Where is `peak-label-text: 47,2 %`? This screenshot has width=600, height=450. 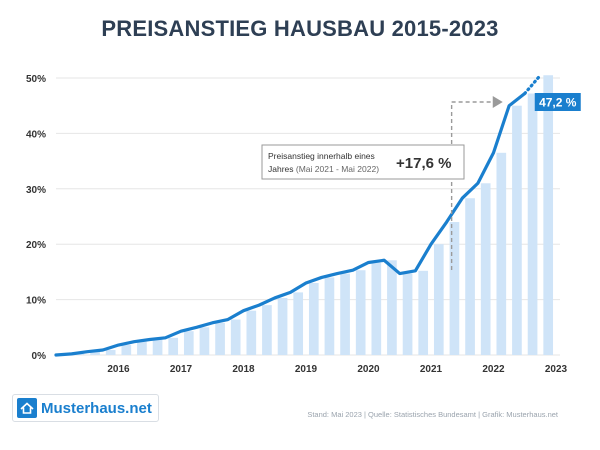
peak-label-text: 47,2 % is located at coordinates (558, 103).